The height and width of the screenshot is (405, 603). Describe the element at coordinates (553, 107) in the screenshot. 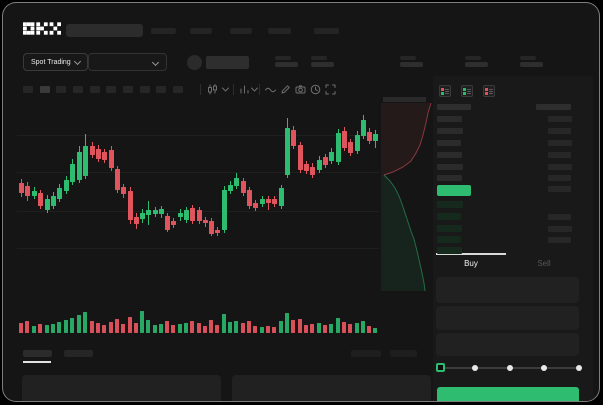

I see `orderbook-header-right` at that location.